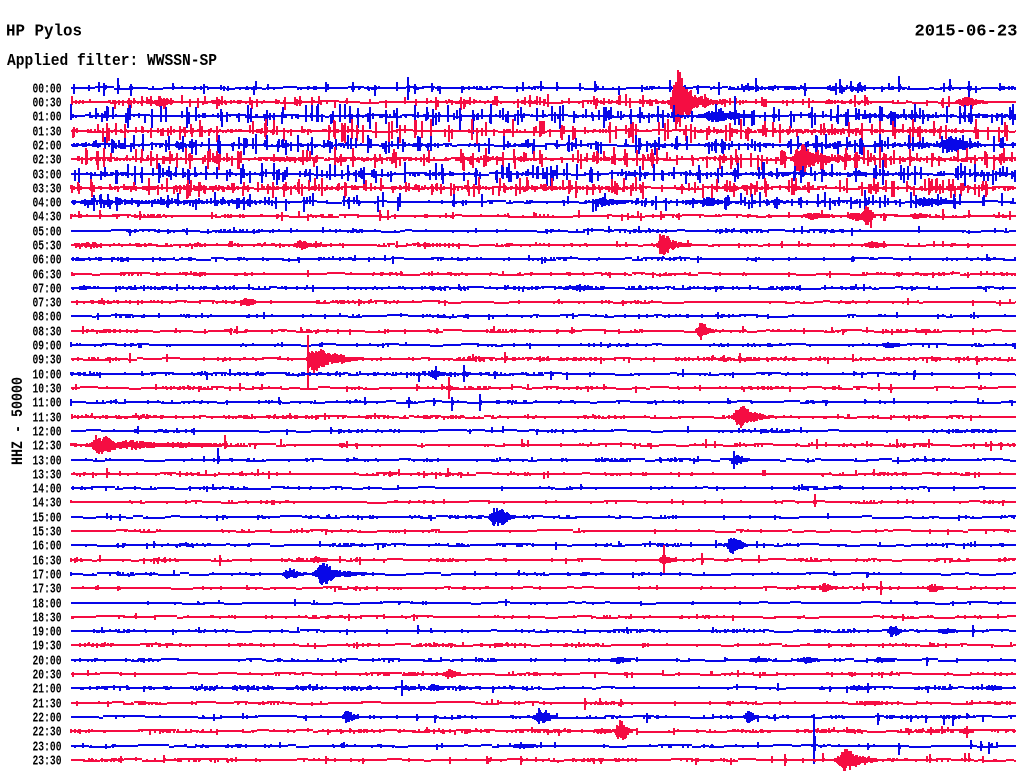 The height and width of the screenshot is (780, 1024). Describe the element at coordinates (18, 421) in the screenshot. I see `svg-text: HHZ - 50000` at that location.